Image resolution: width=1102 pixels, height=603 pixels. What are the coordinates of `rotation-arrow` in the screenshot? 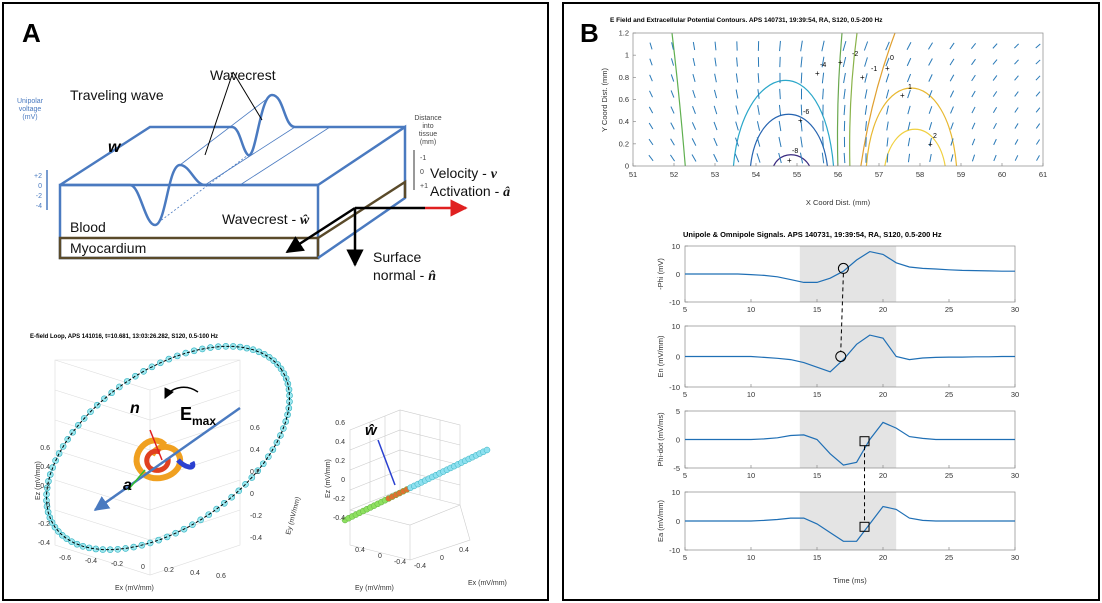 It's located at (181, 392).